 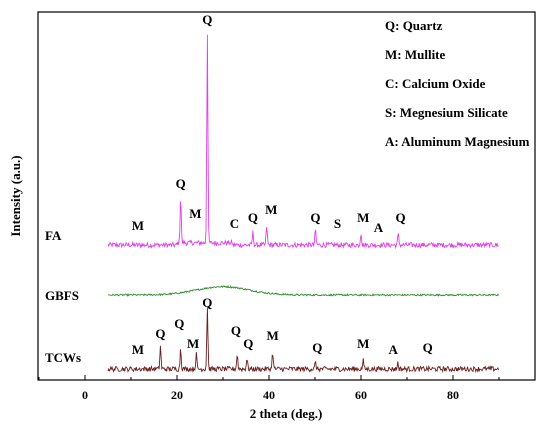 I want to click on x-axis-label: 2 theta (deg.), so click(x=286, y=413).